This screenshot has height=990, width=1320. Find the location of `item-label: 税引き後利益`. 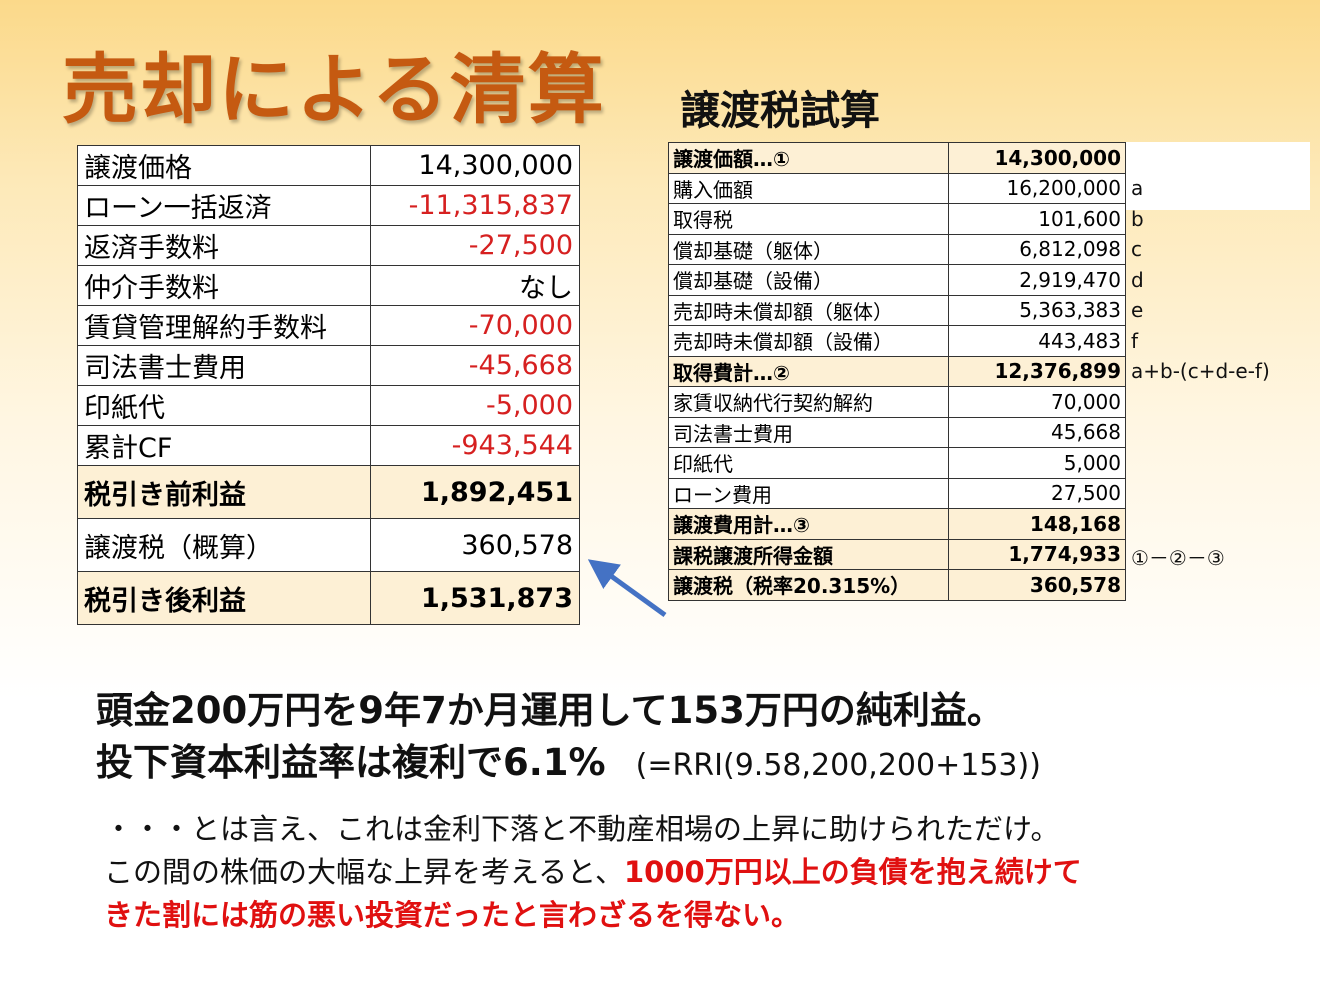

item-label: 税引き後利益 is located at coordinates (224, 598).